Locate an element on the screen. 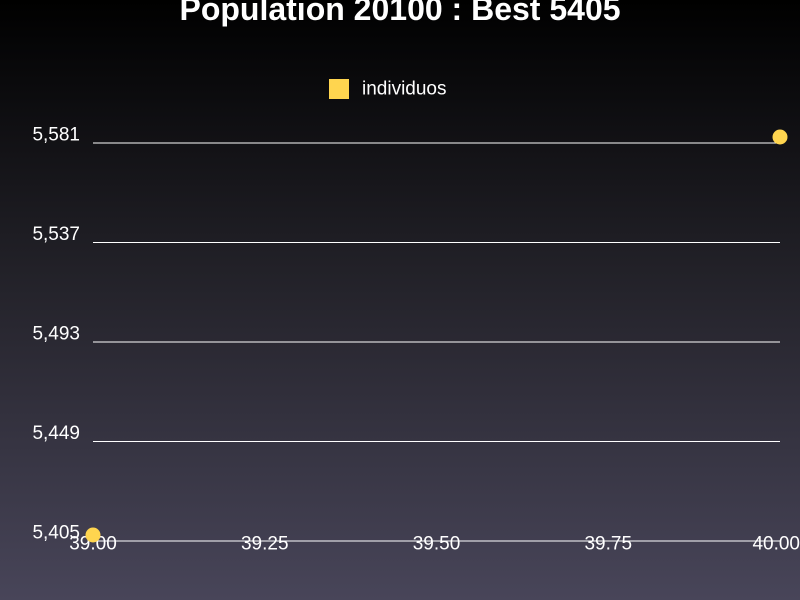  x-tick-label: 39.50 is located at coordinates (437, 544).